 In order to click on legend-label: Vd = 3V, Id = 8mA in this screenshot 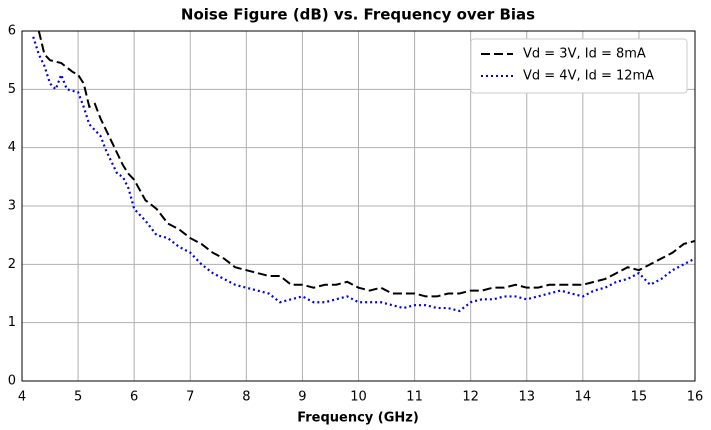, I will do `click(584, 54)`.